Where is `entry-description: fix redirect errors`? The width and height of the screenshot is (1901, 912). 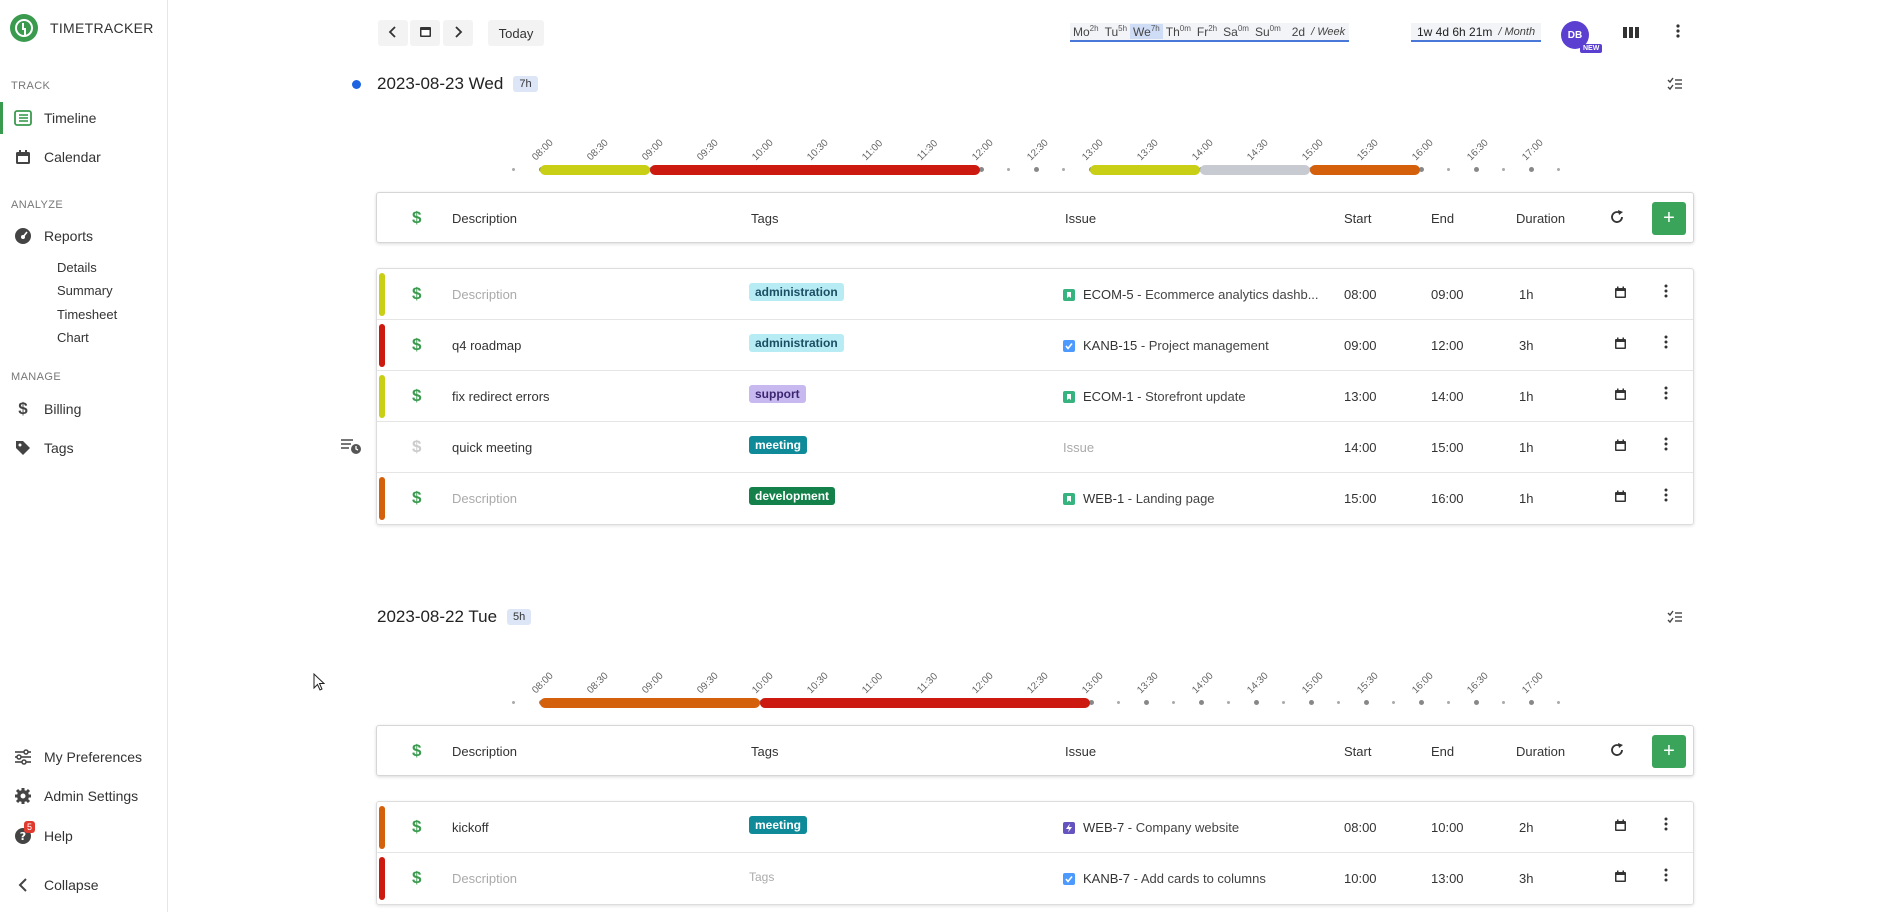
entry-description: fix redirect errors is located at coordinates (501, 396).